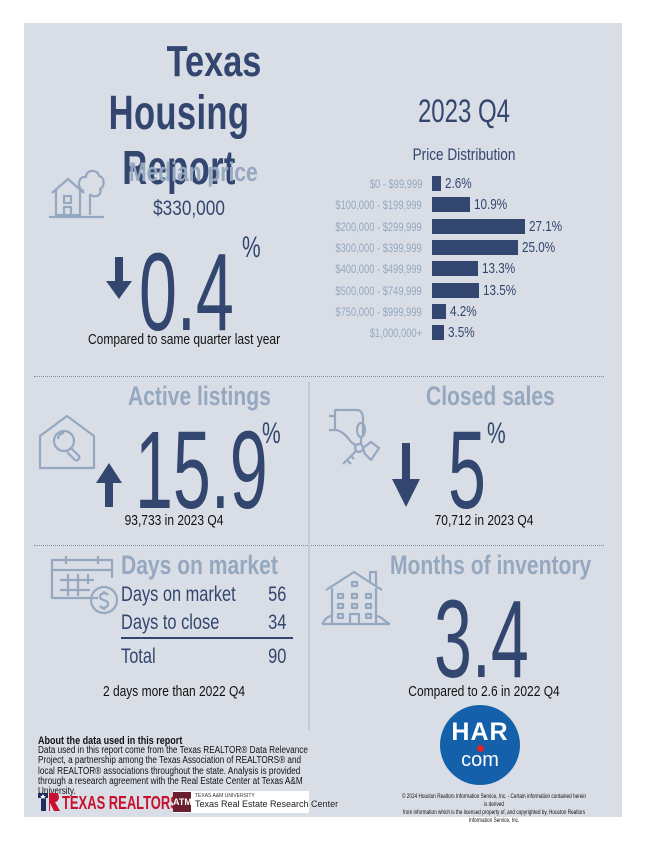 The height and width of the screenshot is (841, 650). Describe the element at coordinates (84, 585) in the screenshot. I see `calendar-dollar-icon` at that location.